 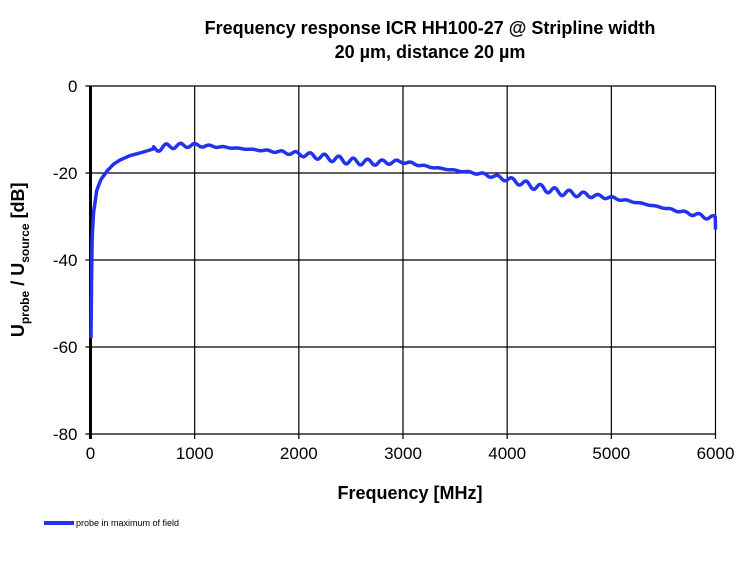 What do you see at coordinates (90, 453) in the screenshot?
I see `x-tick-label: 0` at bounding box center [90, 453].